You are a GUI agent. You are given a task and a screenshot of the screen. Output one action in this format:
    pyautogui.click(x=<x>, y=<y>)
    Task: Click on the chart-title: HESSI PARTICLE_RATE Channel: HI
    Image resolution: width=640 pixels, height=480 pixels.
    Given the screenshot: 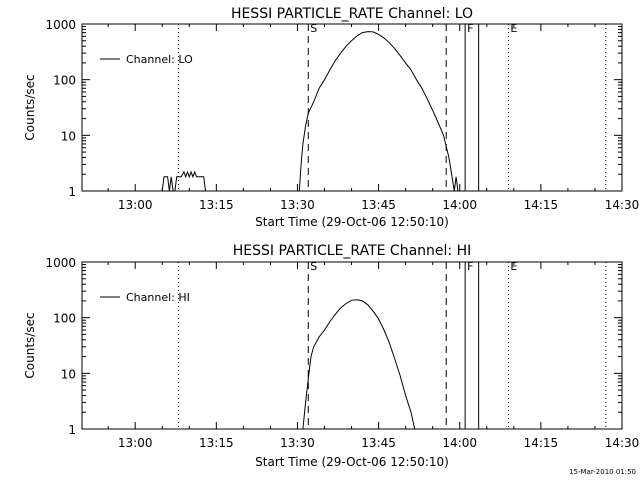 What is the action you would take?
    pyautogui.click(x=352, y=251)
    